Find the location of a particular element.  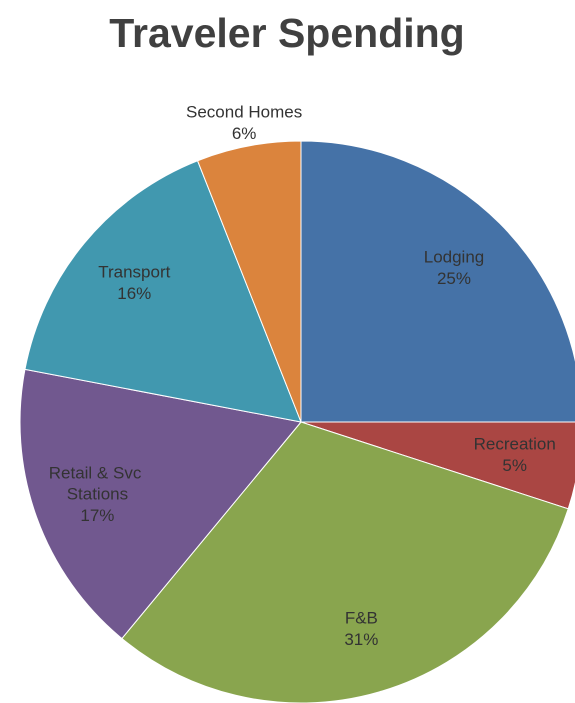

slice-value-label: 5% is located at coordinates (514, 465).